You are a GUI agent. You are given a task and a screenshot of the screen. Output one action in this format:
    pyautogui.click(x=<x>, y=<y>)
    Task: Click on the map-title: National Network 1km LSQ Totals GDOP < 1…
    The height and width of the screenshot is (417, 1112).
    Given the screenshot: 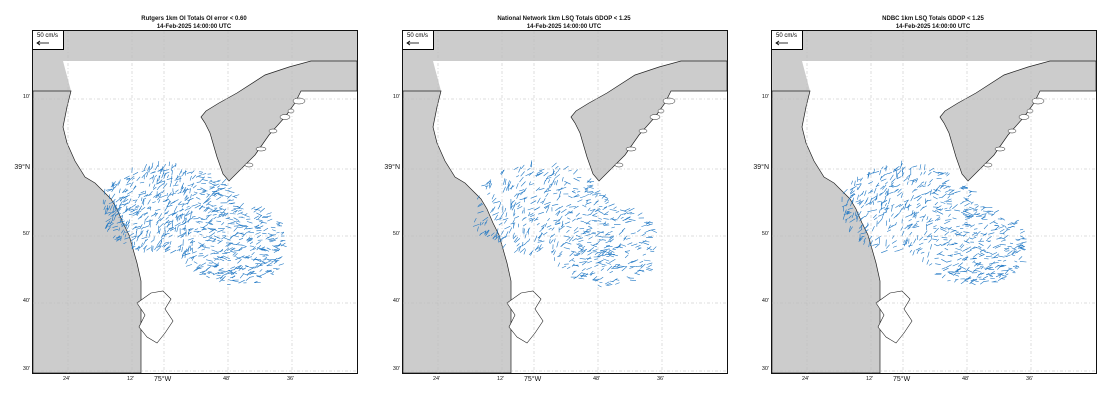 What is the action you would take?
    pyautogui.click(x=564, y=19)
    